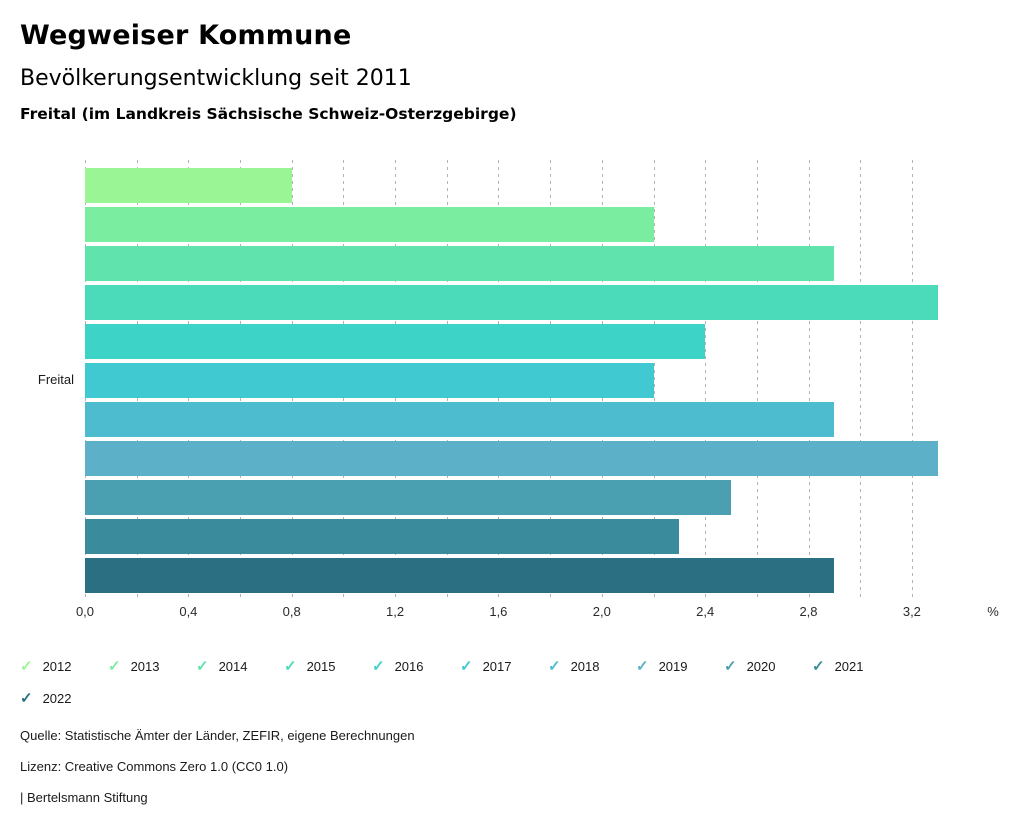 This screenshot has height=831, width=1024. I want to click on bar-2015, so click(511, 302).